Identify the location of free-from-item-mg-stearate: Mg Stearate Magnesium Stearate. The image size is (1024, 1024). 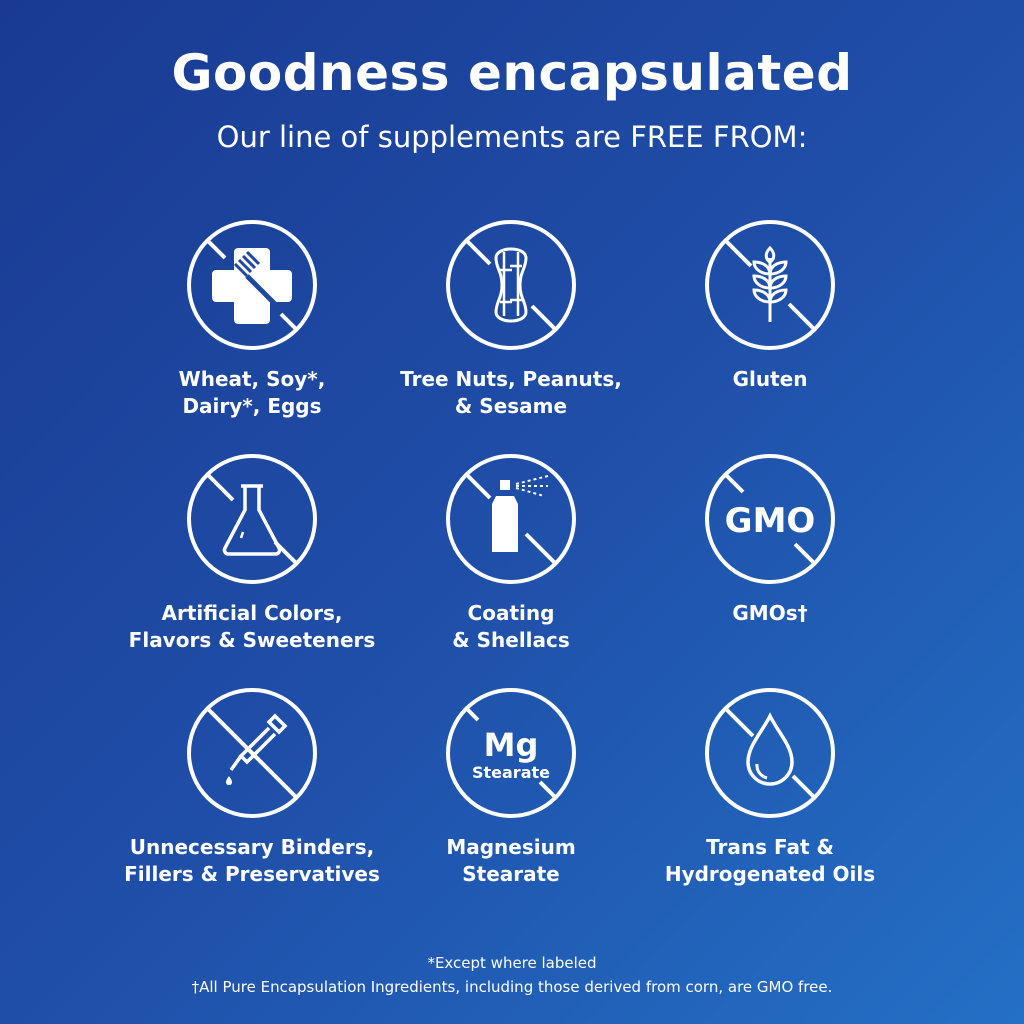
(511, 787).